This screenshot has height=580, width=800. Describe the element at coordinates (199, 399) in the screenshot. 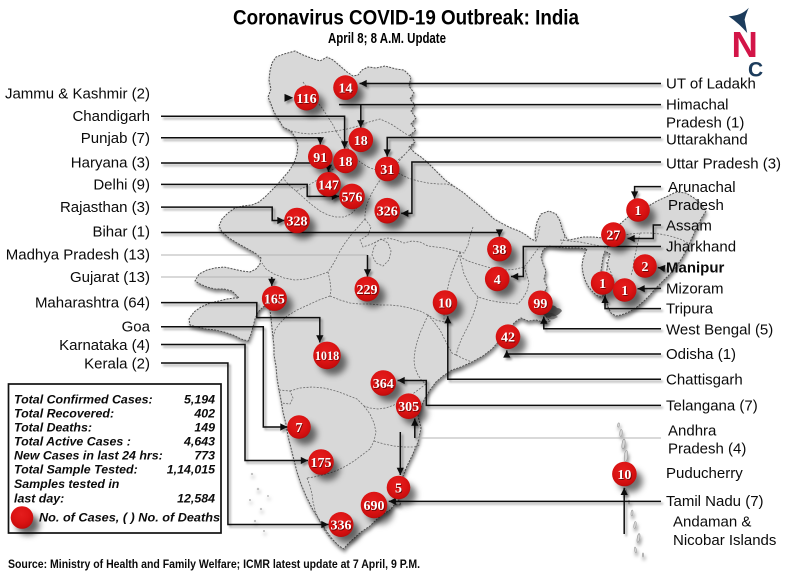

I see `svg-text: 5,194` at that location.